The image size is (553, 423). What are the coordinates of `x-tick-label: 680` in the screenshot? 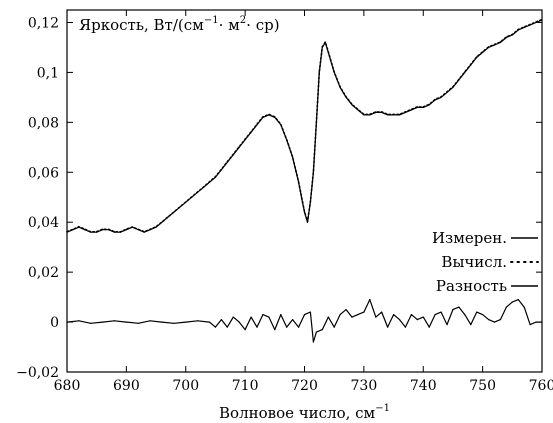 It's located at (67, 386).